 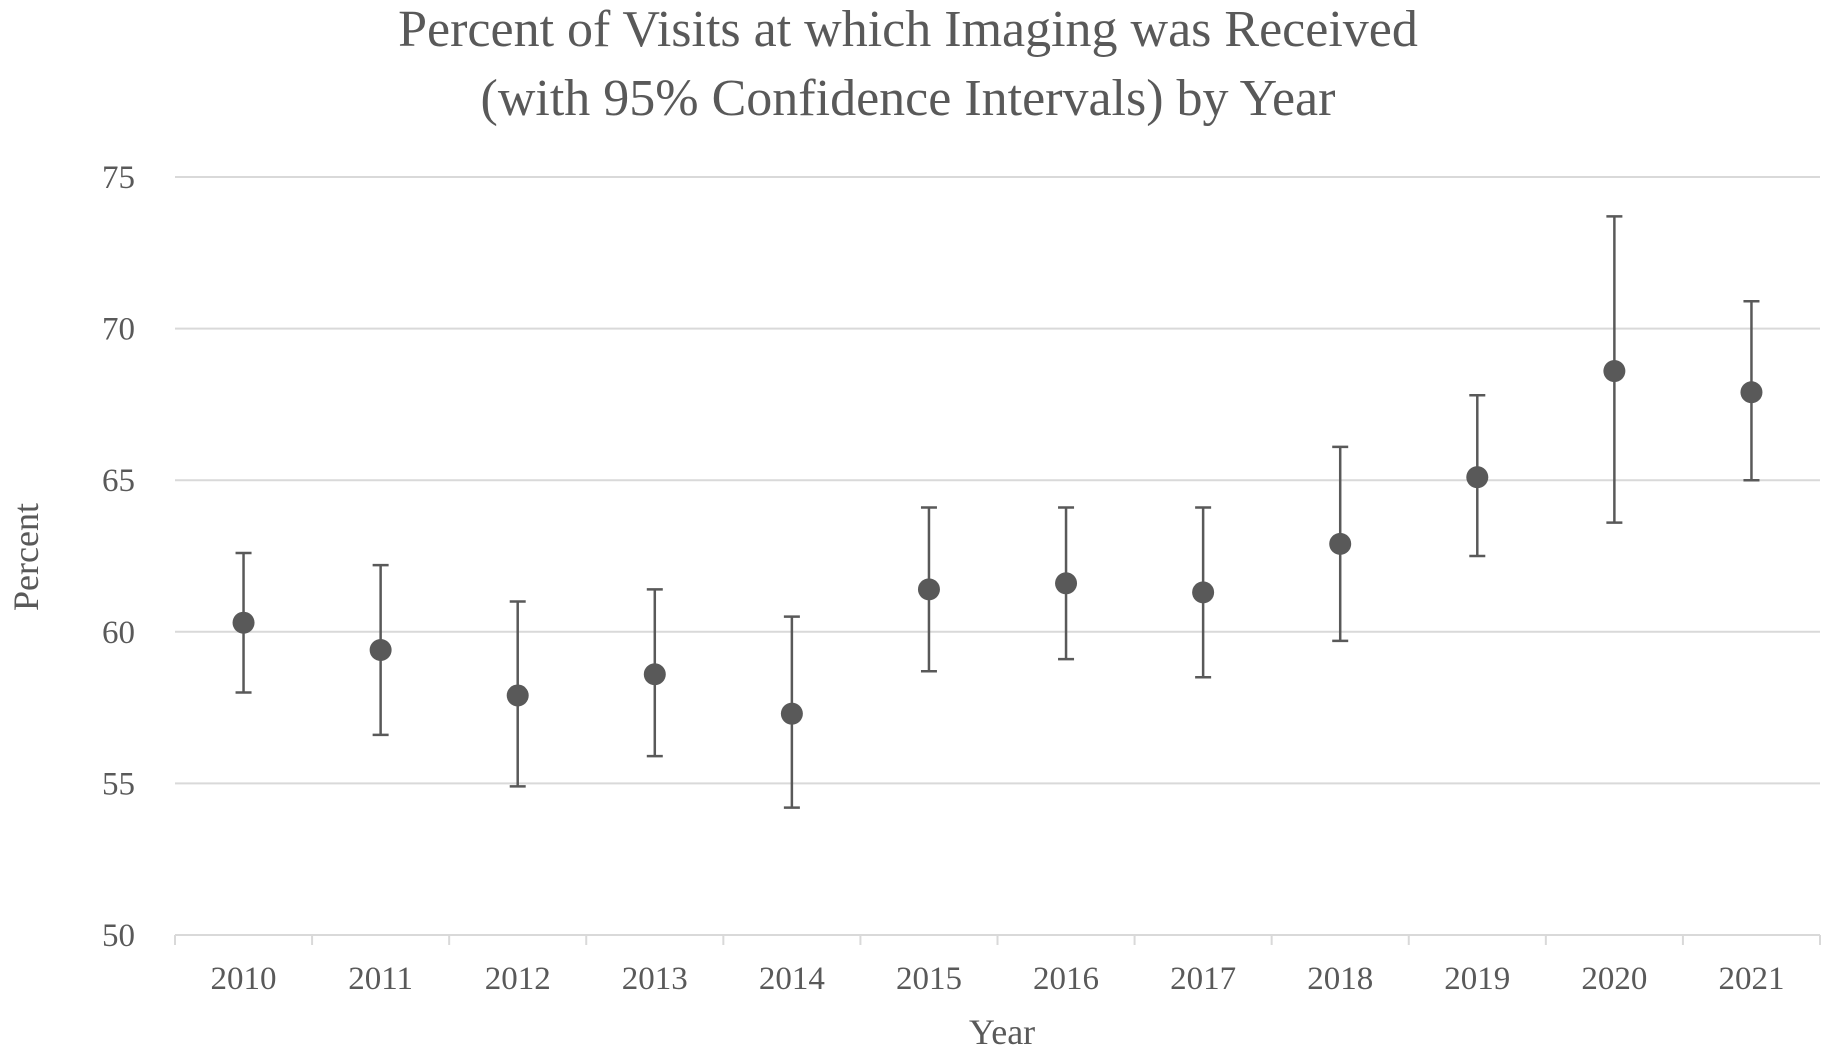 What do you see at coordinates (1203, 979) in the screenshot?
I see `x-tick-label: 2017` at bounding box center [1203, 979].